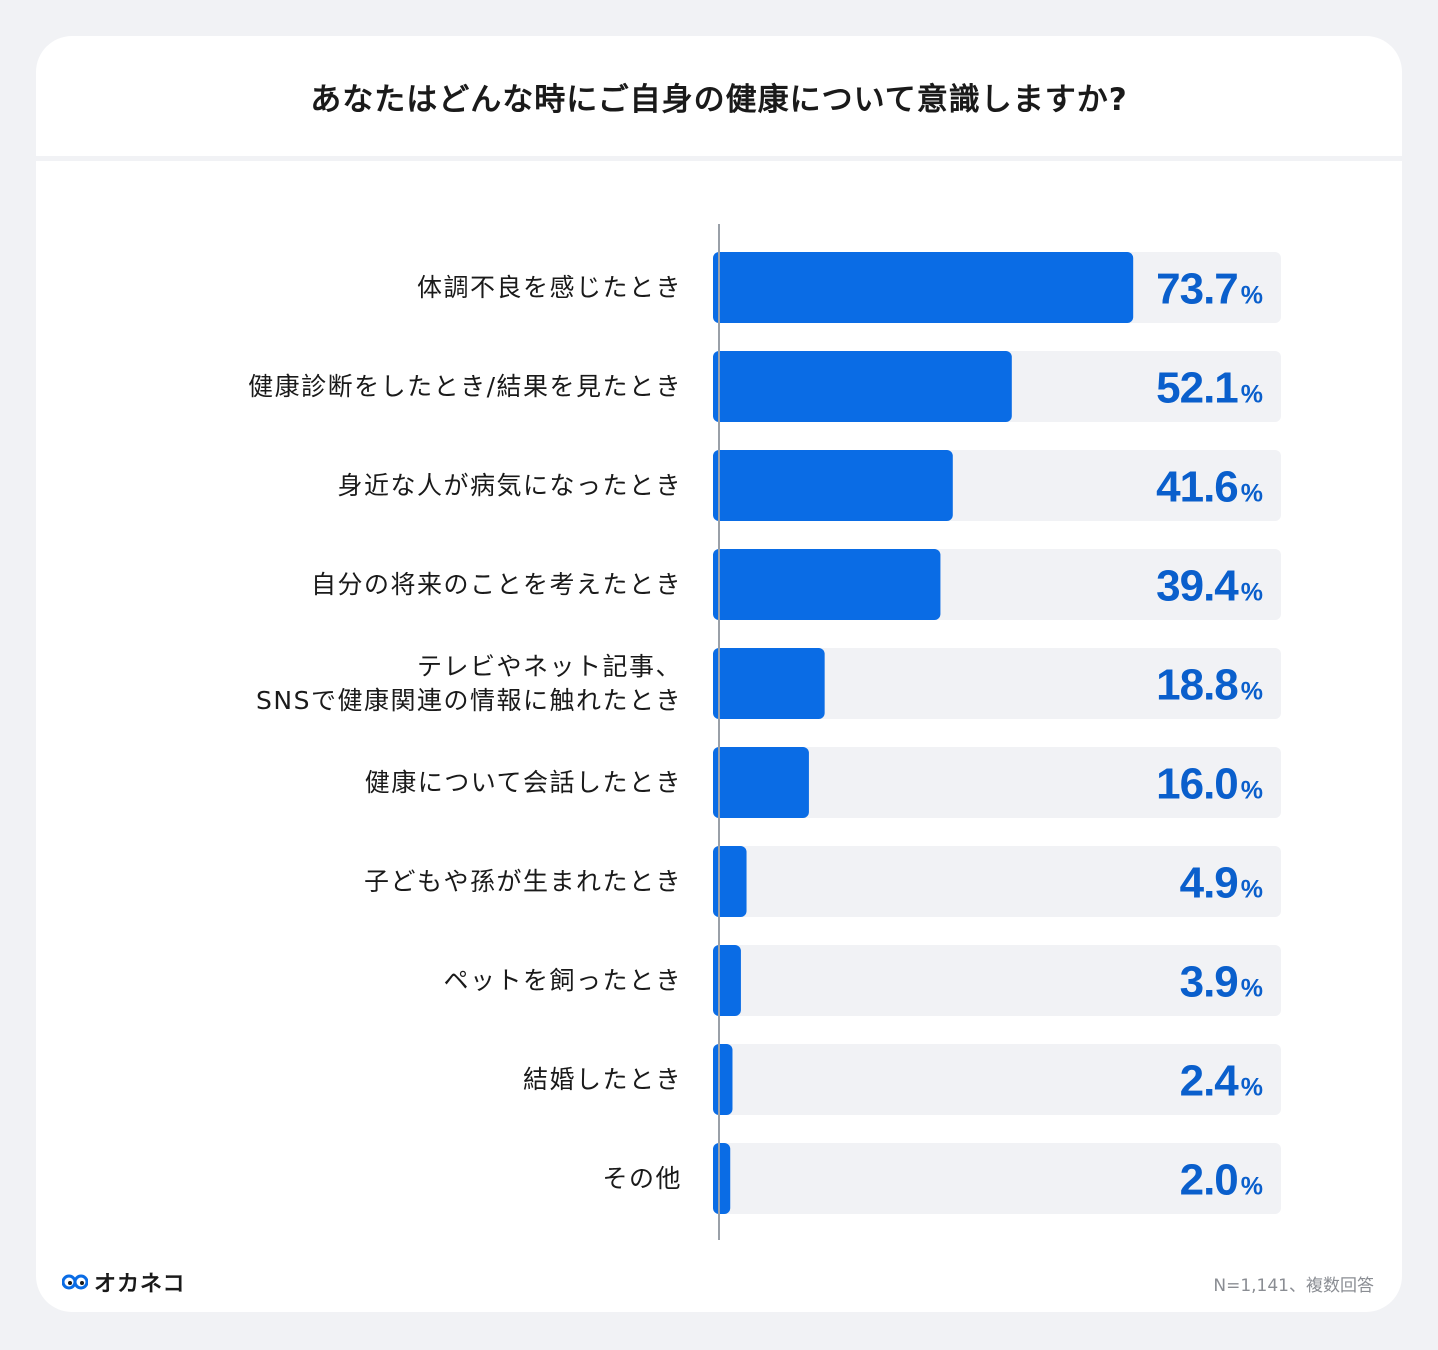  I want to click on category-label-line: 健康について会話したとき, so click(523, 782).